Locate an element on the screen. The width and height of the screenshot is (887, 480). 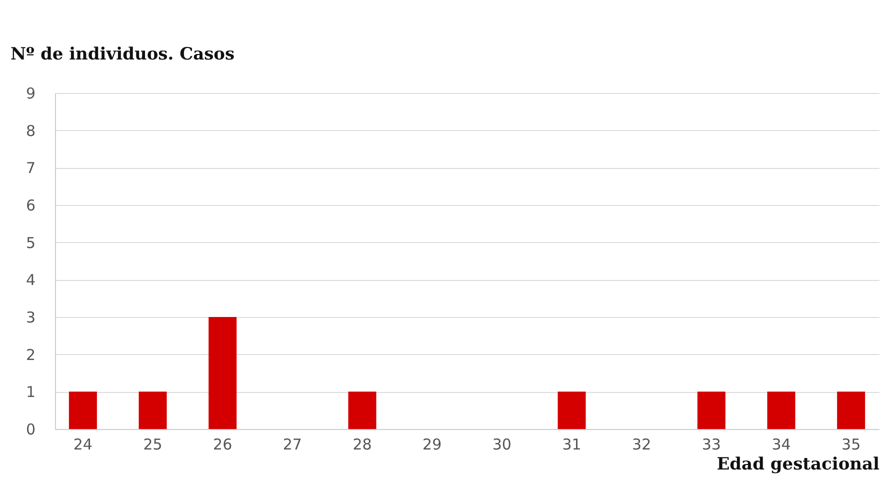
x-tick-label: 31 is located at coordinates (572, 445).